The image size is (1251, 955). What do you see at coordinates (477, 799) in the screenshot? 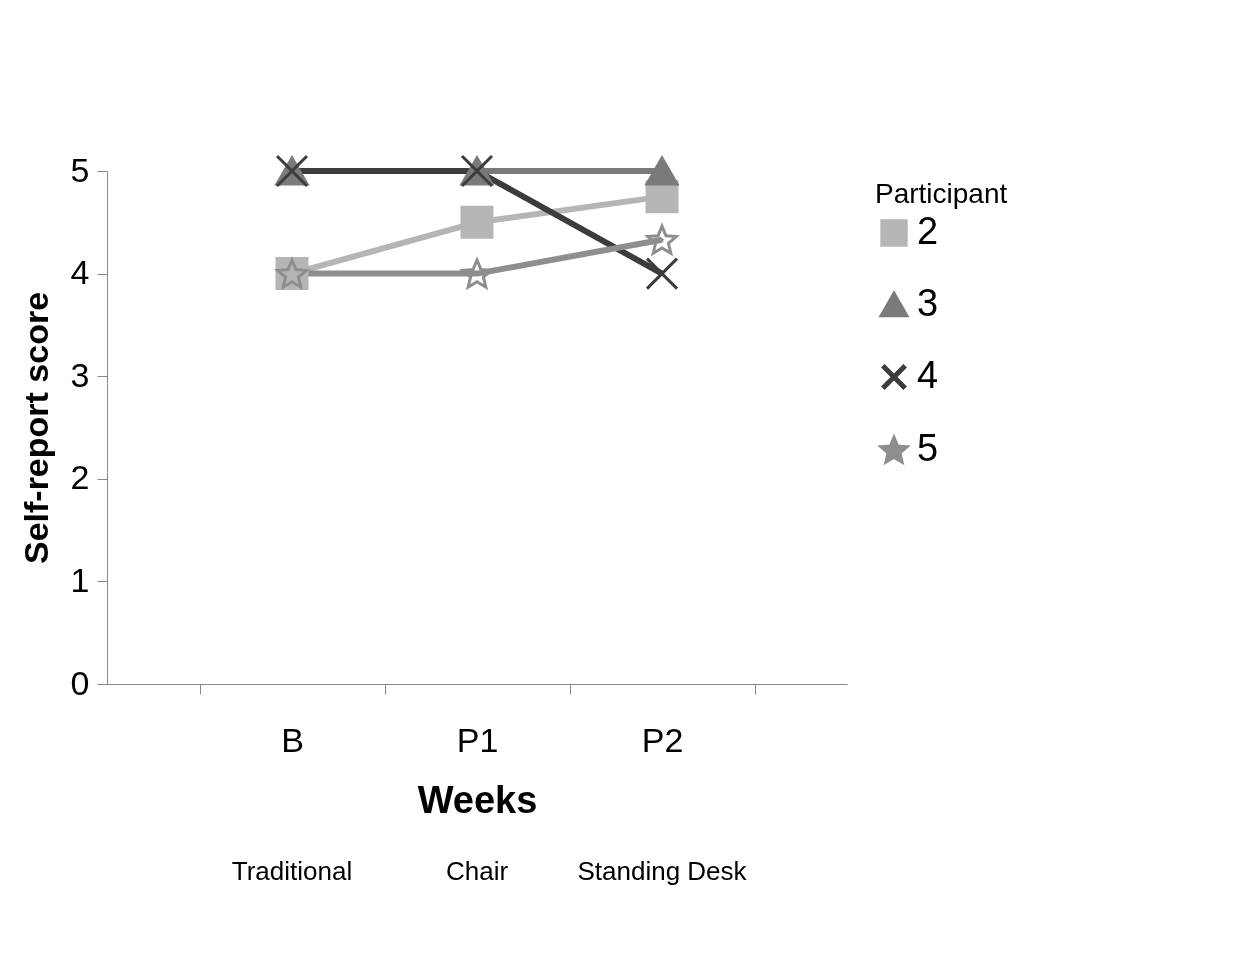
I see `x-axis-title: Weeks` at bounding box center [477, 799].